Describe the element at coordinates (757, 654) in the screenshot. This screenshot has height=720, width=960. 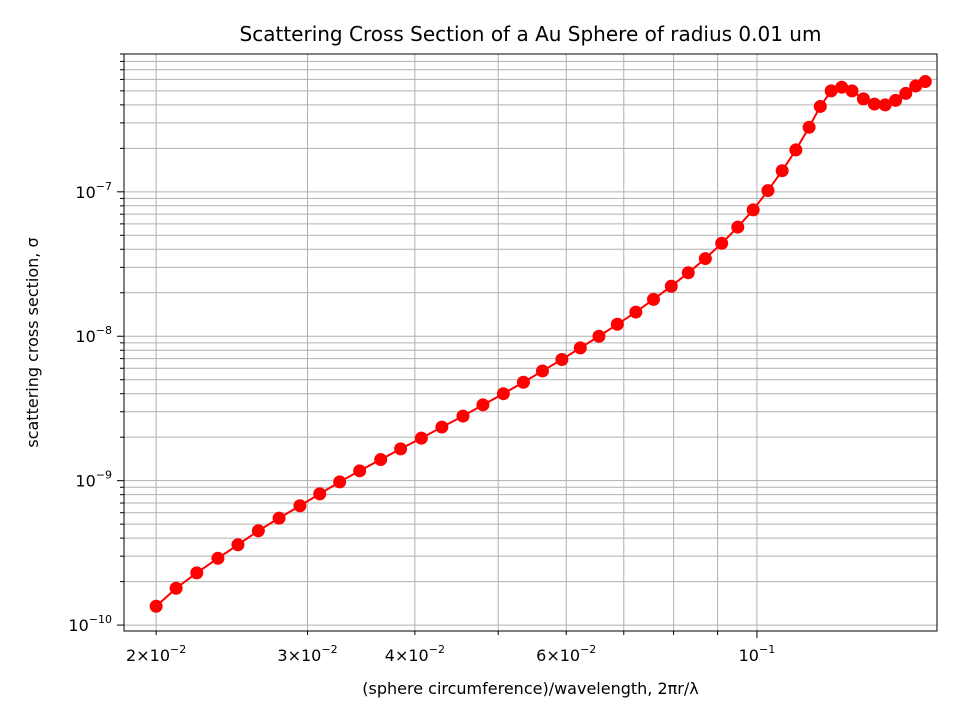
I see `x-tick-label: 10−1` at that location.